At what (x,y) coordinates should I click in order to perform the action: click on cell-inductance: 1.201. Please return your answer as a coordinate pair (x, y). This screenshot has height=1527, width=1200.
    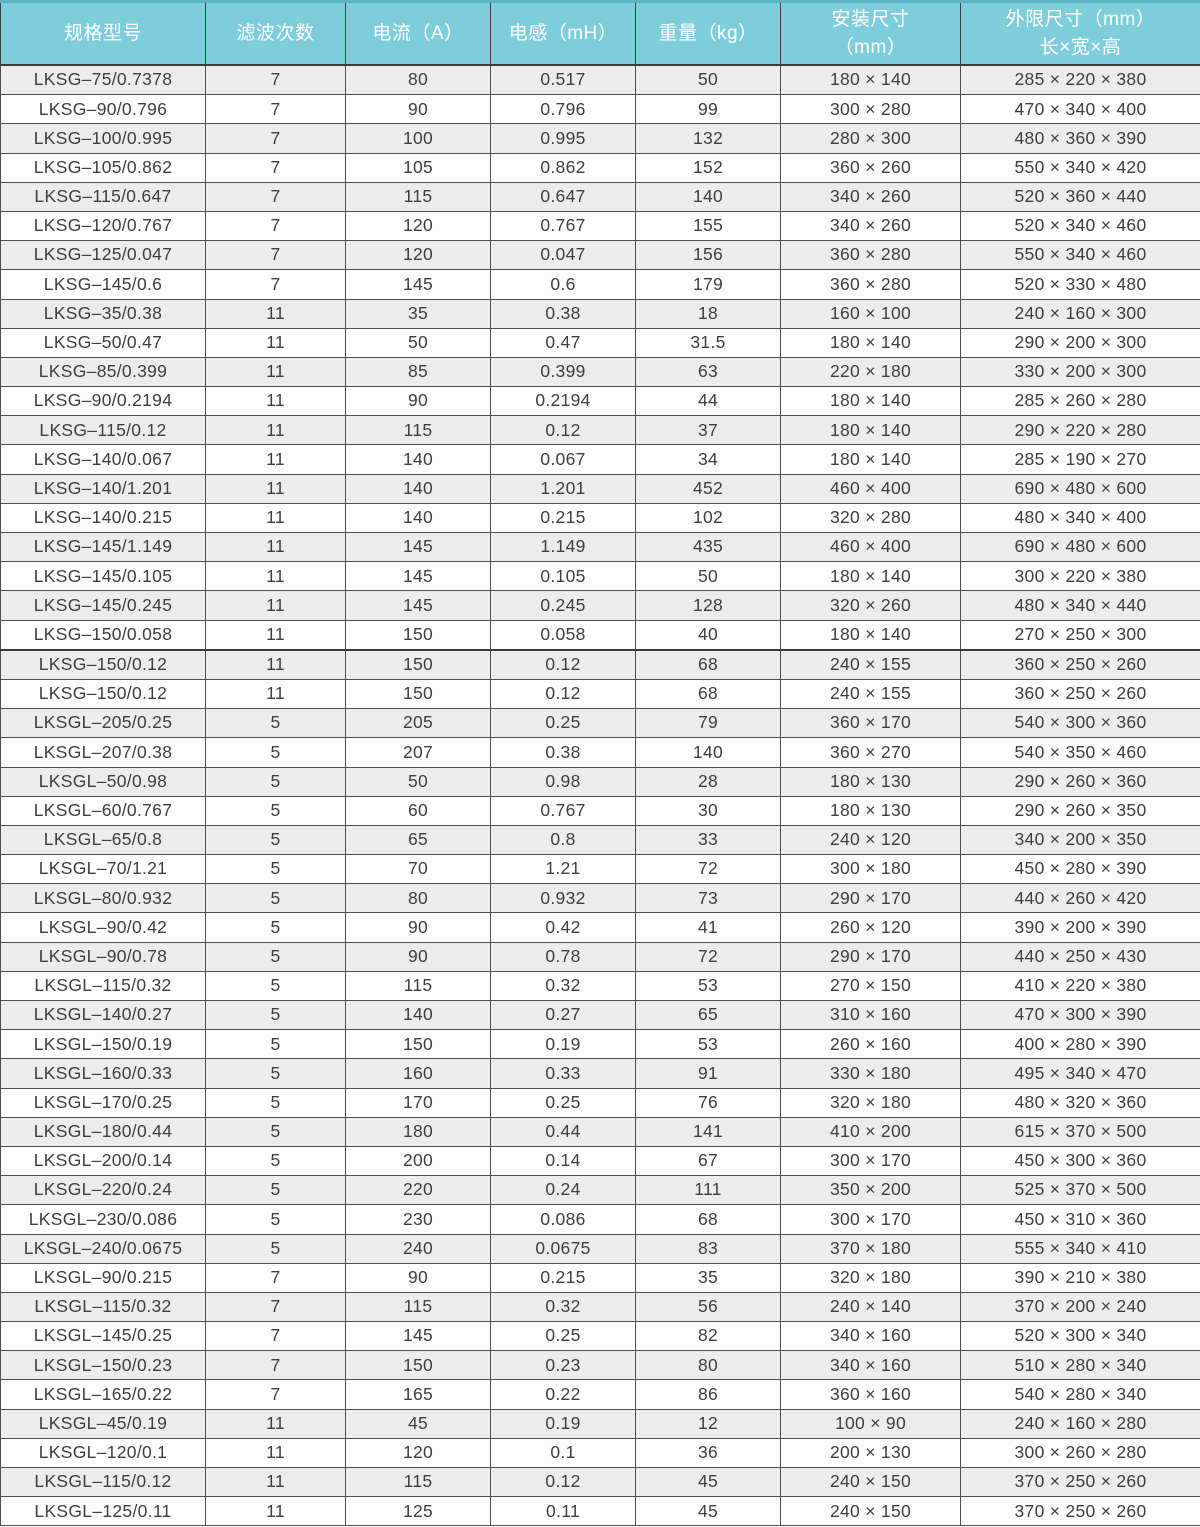
    Looking at the image, I should click on (563, 488).